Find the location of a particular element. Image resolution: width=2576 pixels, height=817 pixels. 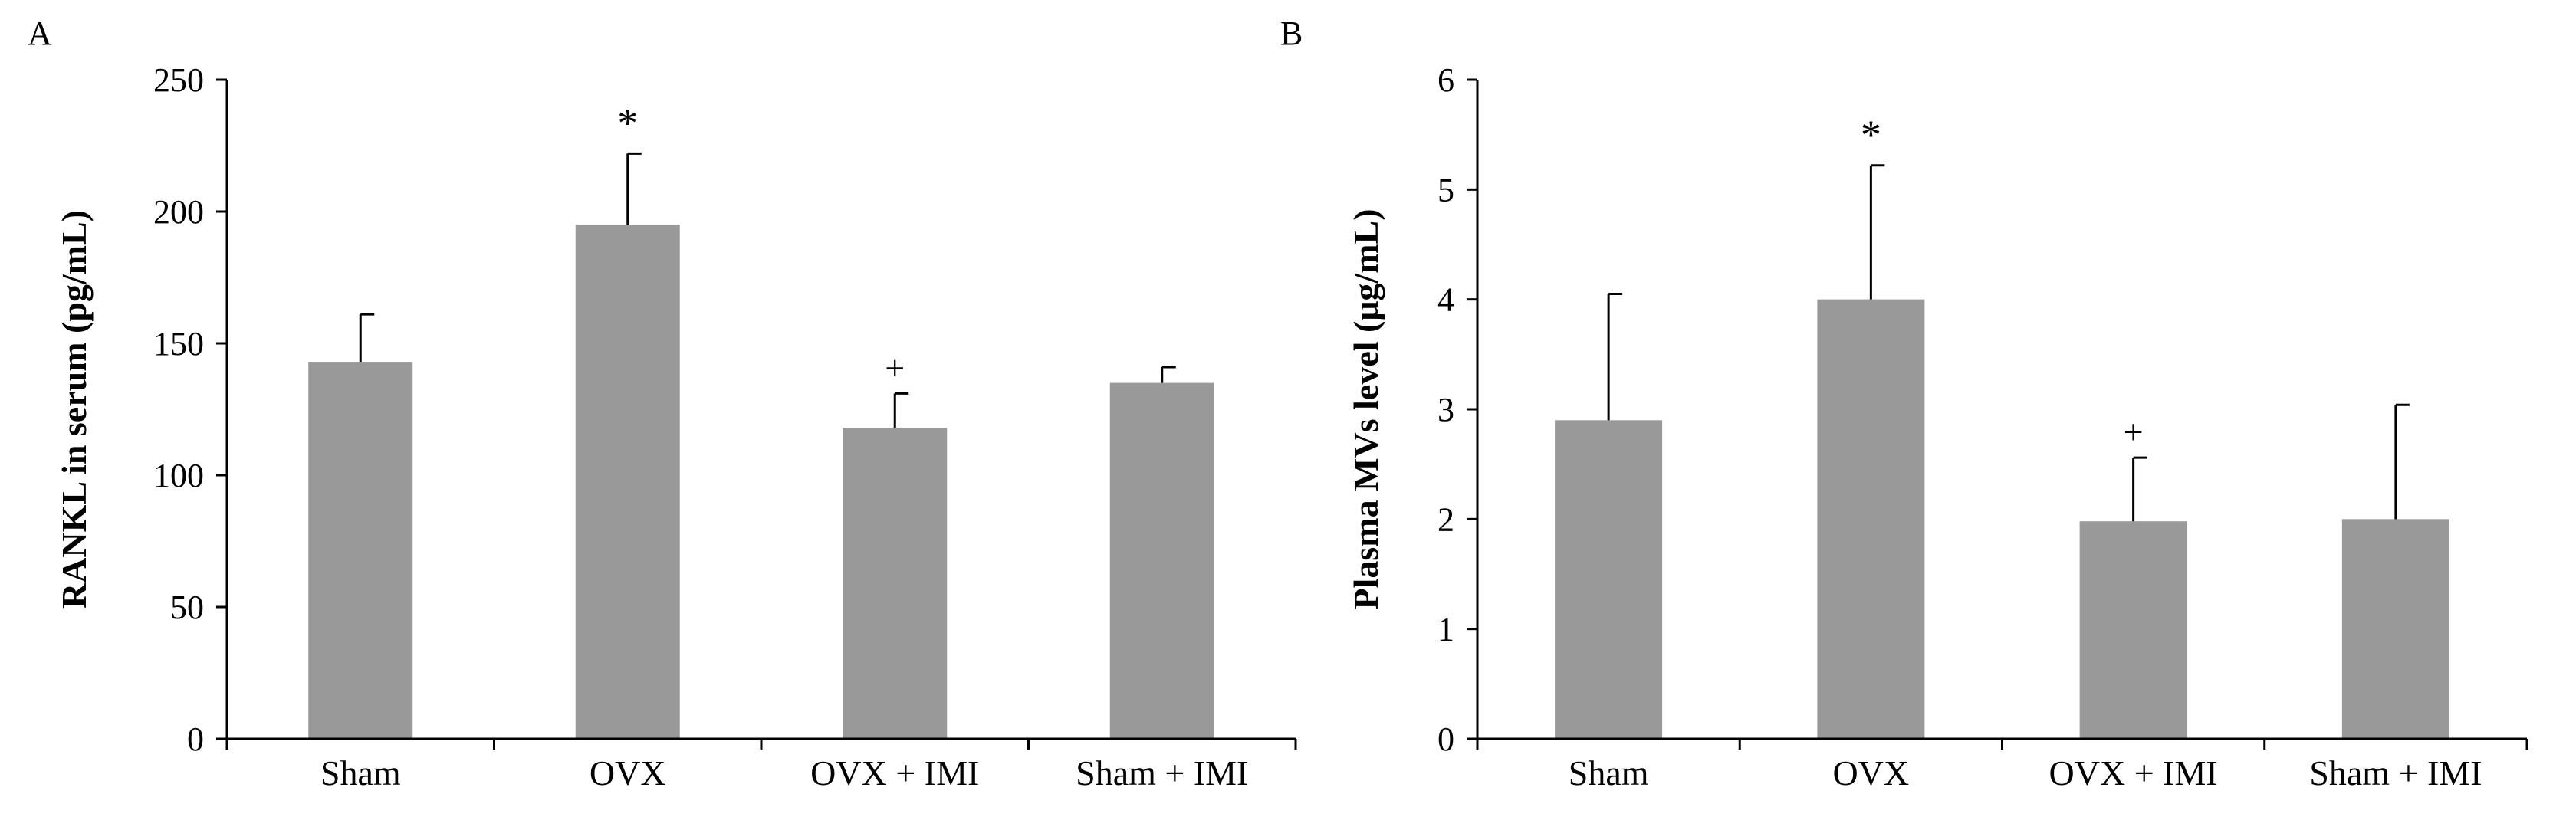

y-tick-label: 6 is located at coordinates (1446, 80).